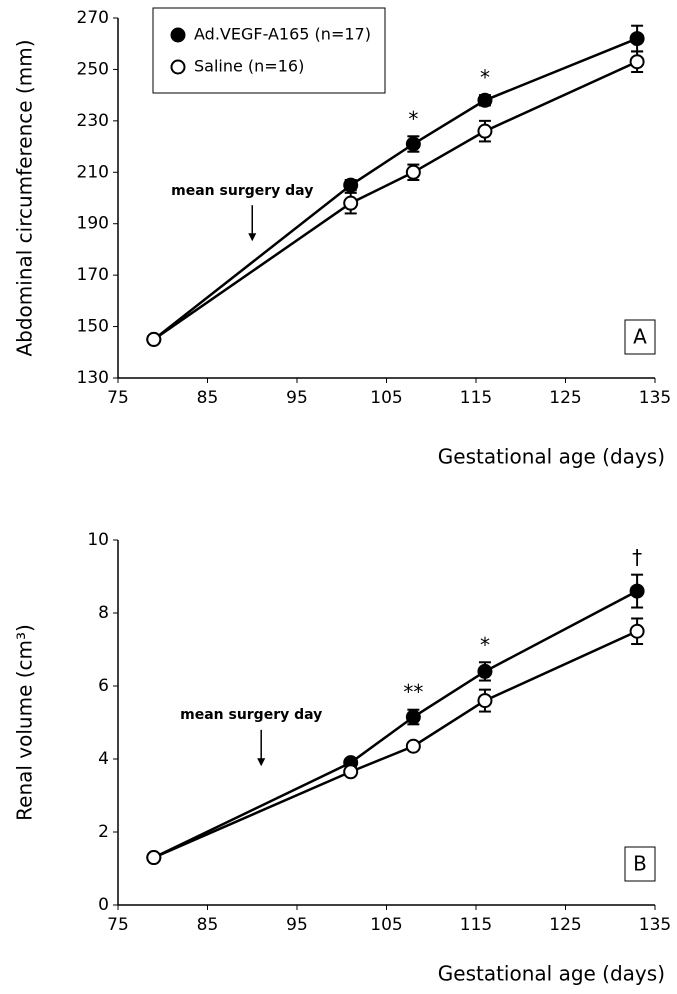  Describe the element at coordinates (93, 378) in the screenshot. I see `y-tick-label: 130` at that location.